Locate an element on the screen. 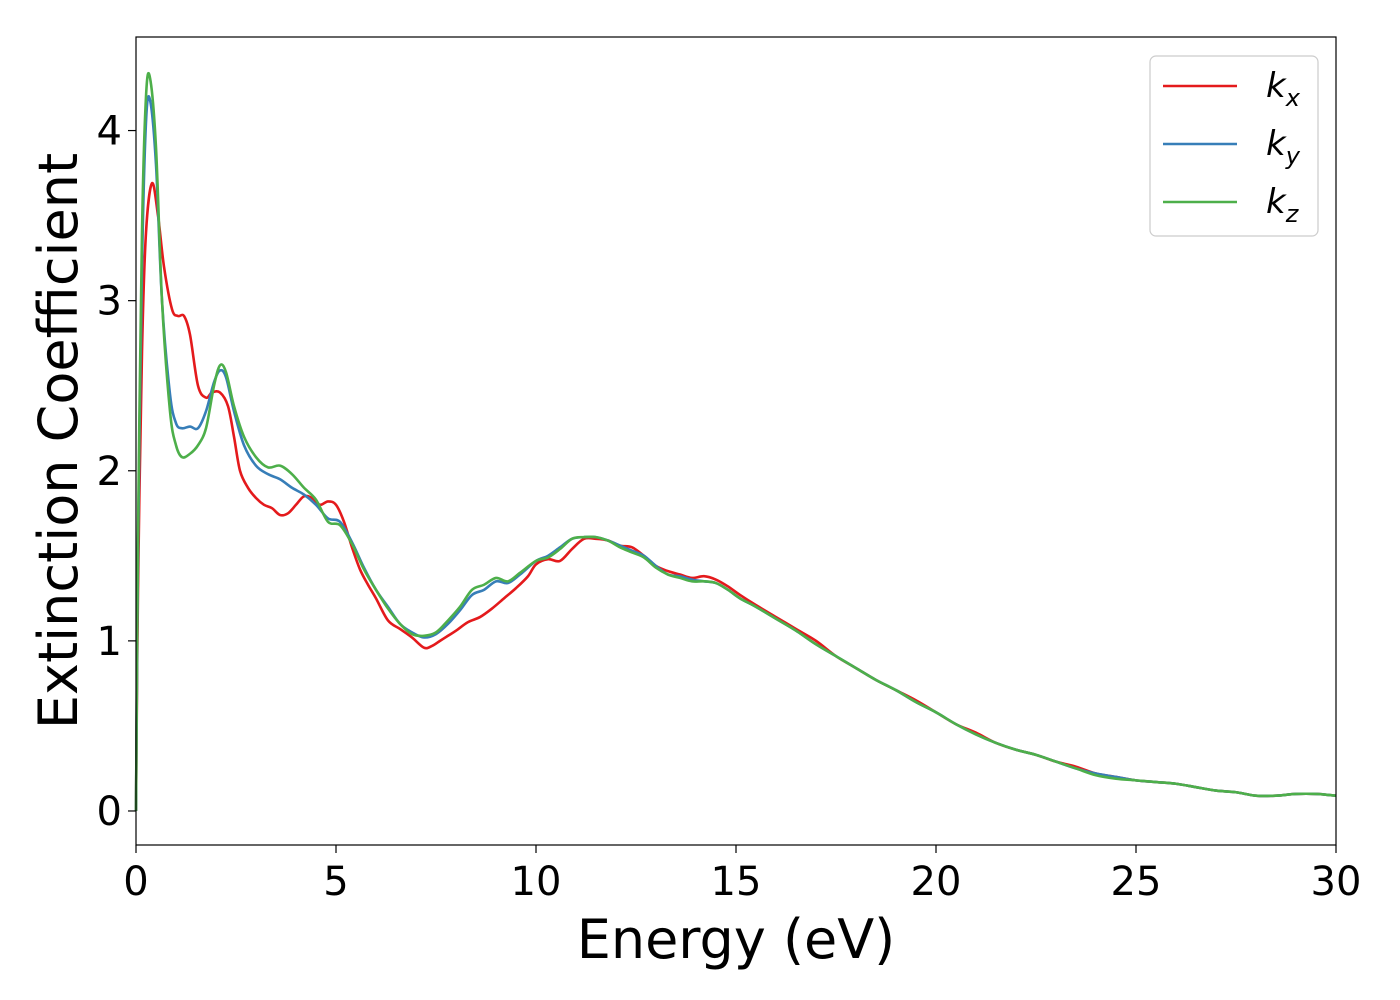  y-axis: 0 1 2 3 4 is located at coordinates (116, 472).